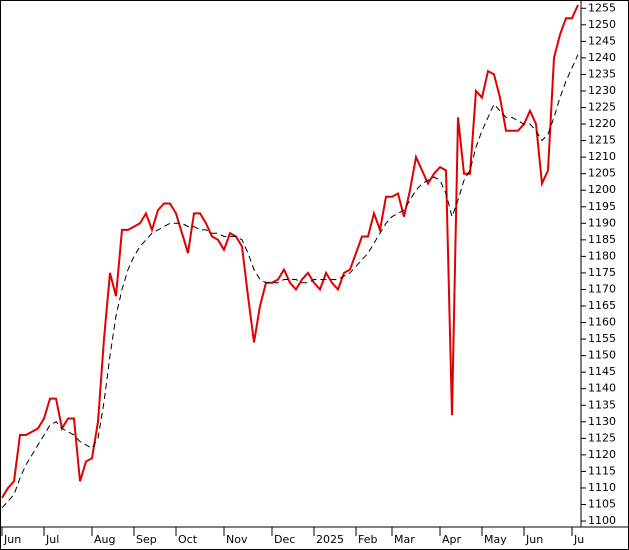 Image resolution: width=629 pixels, height=550 pixels. Describe the element at coordinates (602, 123) in the screenshot. I see `y-tick-label: 1220` at that location.